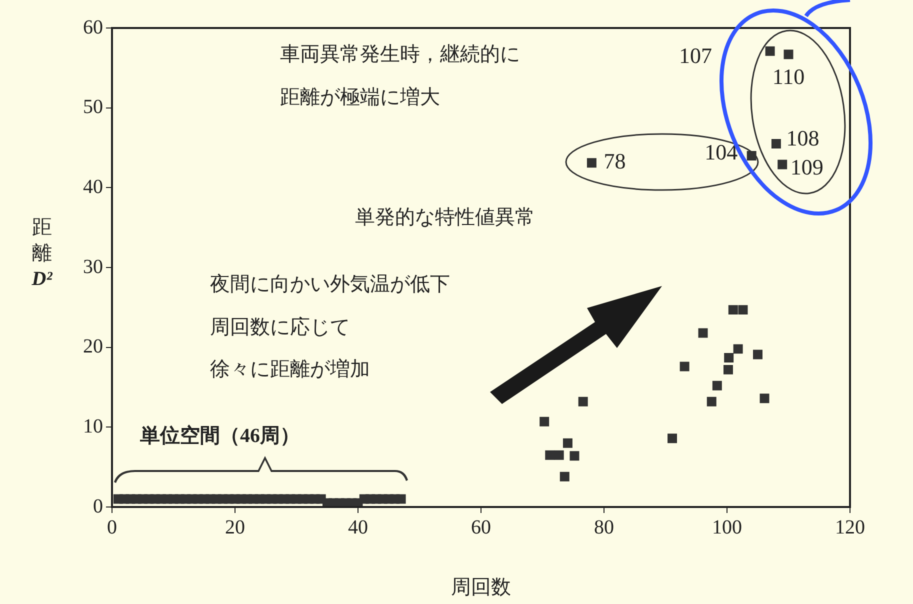 This screenshot has height=604, width=913. Describe the element at coordinates (850, 527) in the screenshot. I see `x-tick-label: 120` at that location.